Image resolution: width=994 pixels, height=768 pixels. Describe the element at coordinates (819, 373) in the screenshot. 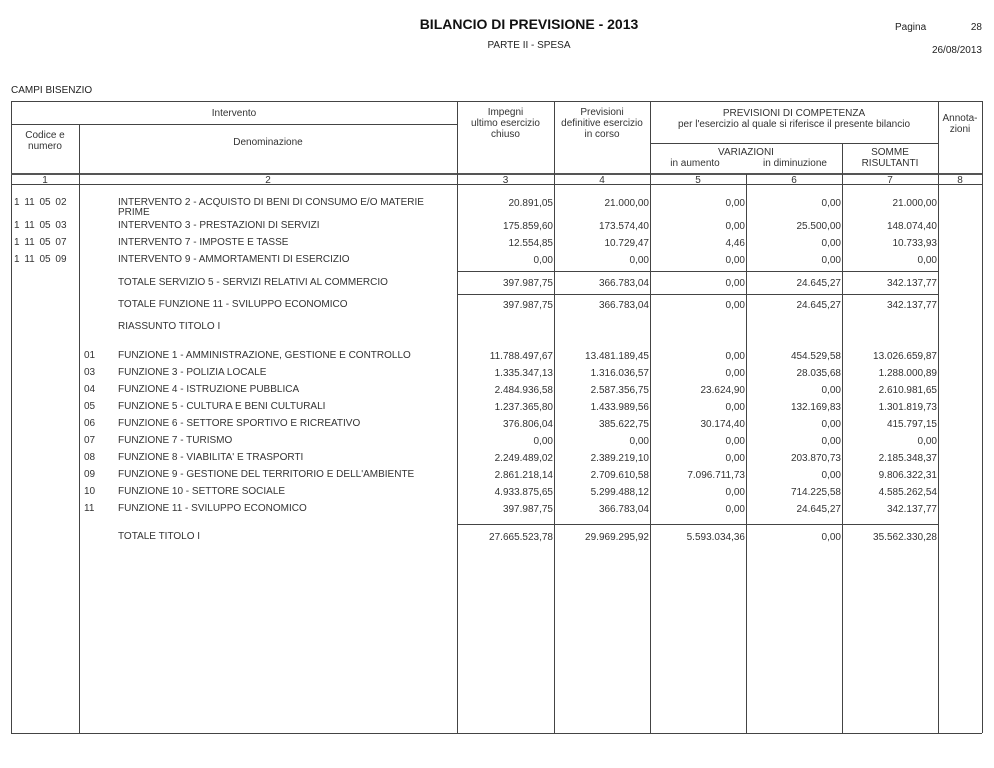

I see `row-value: 28.035,68` at that location.